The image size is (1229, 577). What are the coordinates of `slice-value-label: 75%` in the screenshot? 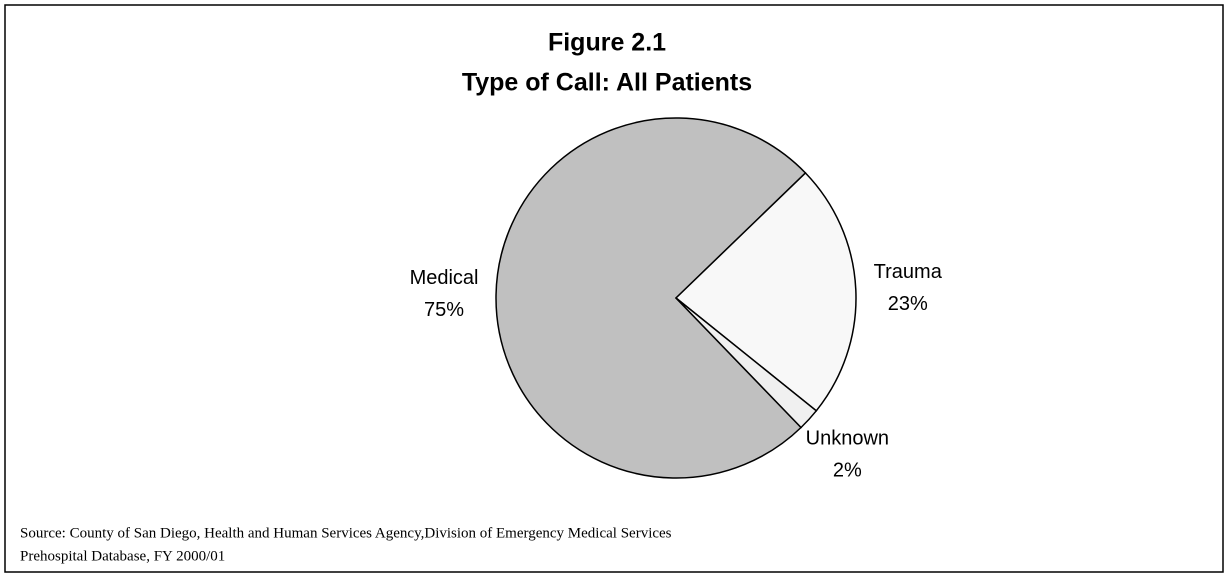 It's located at (444, 310).